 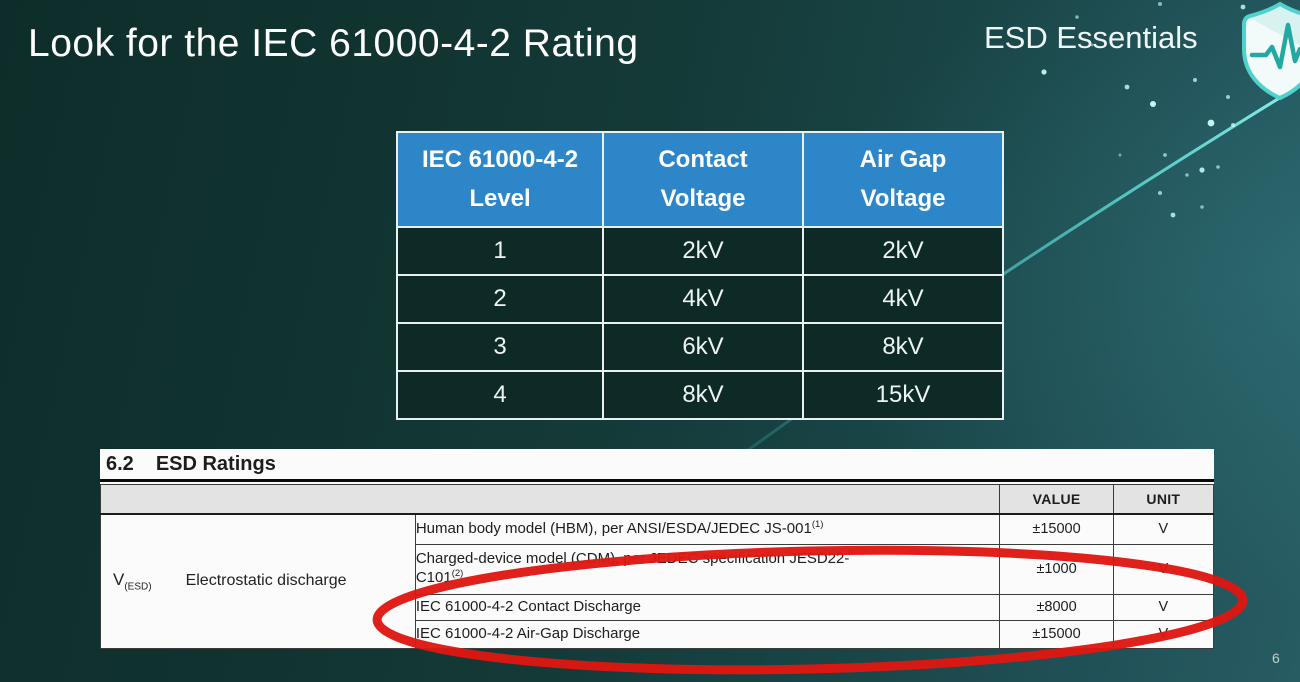 What do you see at coordinates (550, 499) in the screenshot?
I see `ratings-header-empty` at bounding box center [550, 499].